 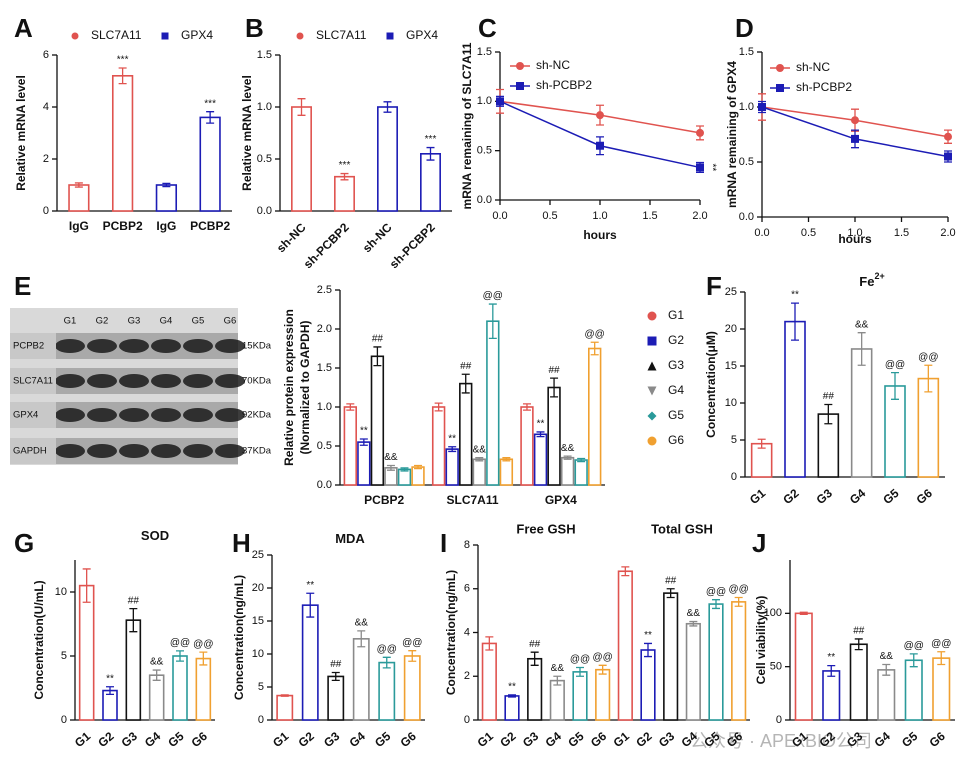 I want to click on size-label: 70KDa, so click(x=257, y=381).